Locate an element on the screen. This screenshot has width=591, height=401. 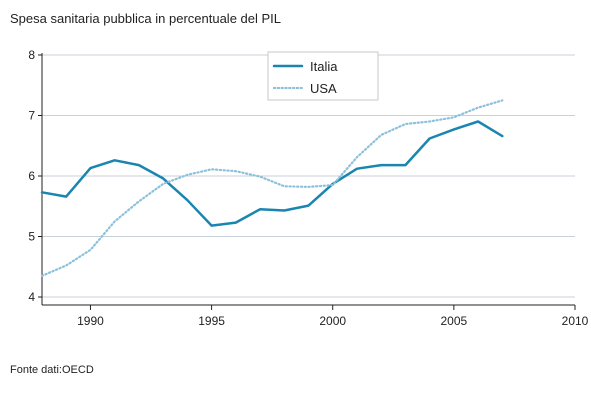
x-tick-label-2005: 2005 is located at coordinates (454, 321).